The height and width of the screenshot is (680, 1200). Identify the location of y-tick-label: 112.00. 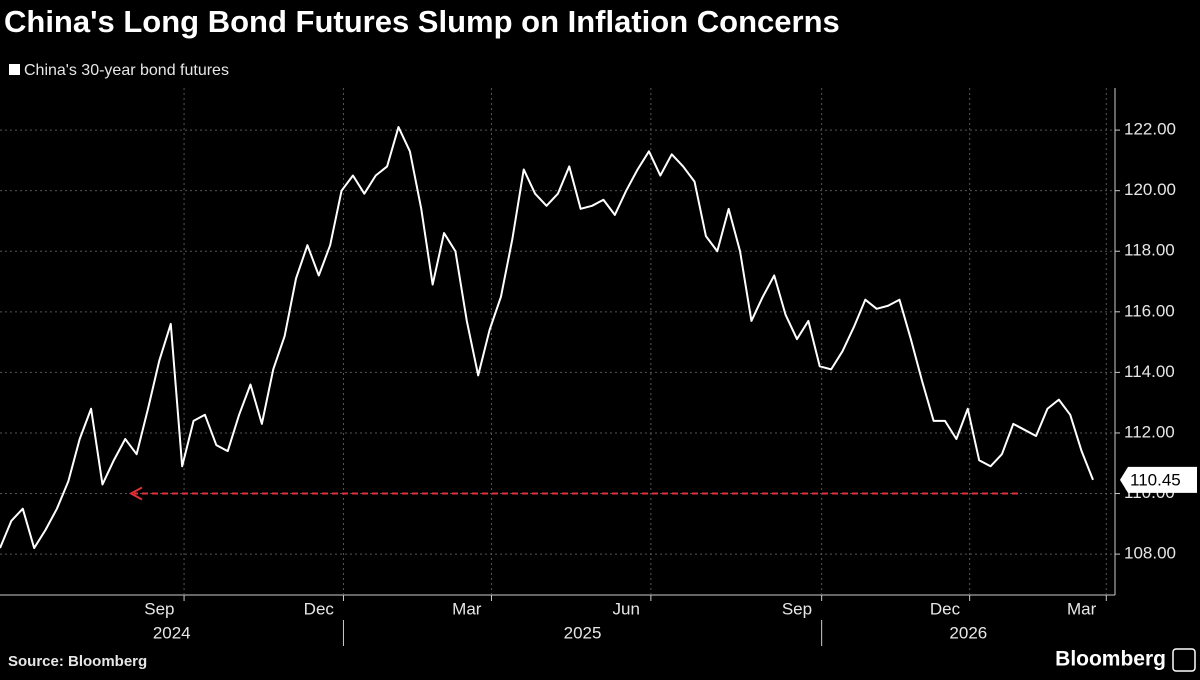
(1149, 431).